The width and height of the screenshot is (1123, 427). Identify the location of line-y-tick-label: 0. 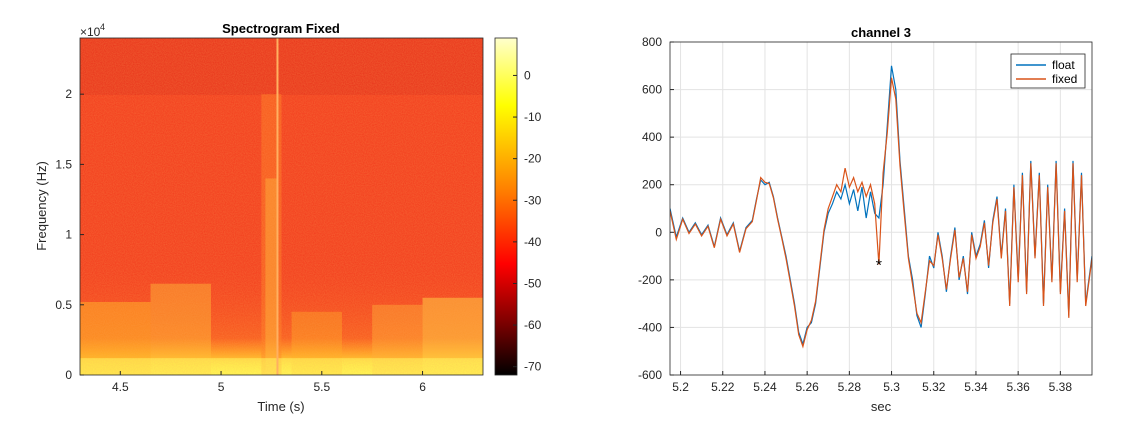
(658, 232).